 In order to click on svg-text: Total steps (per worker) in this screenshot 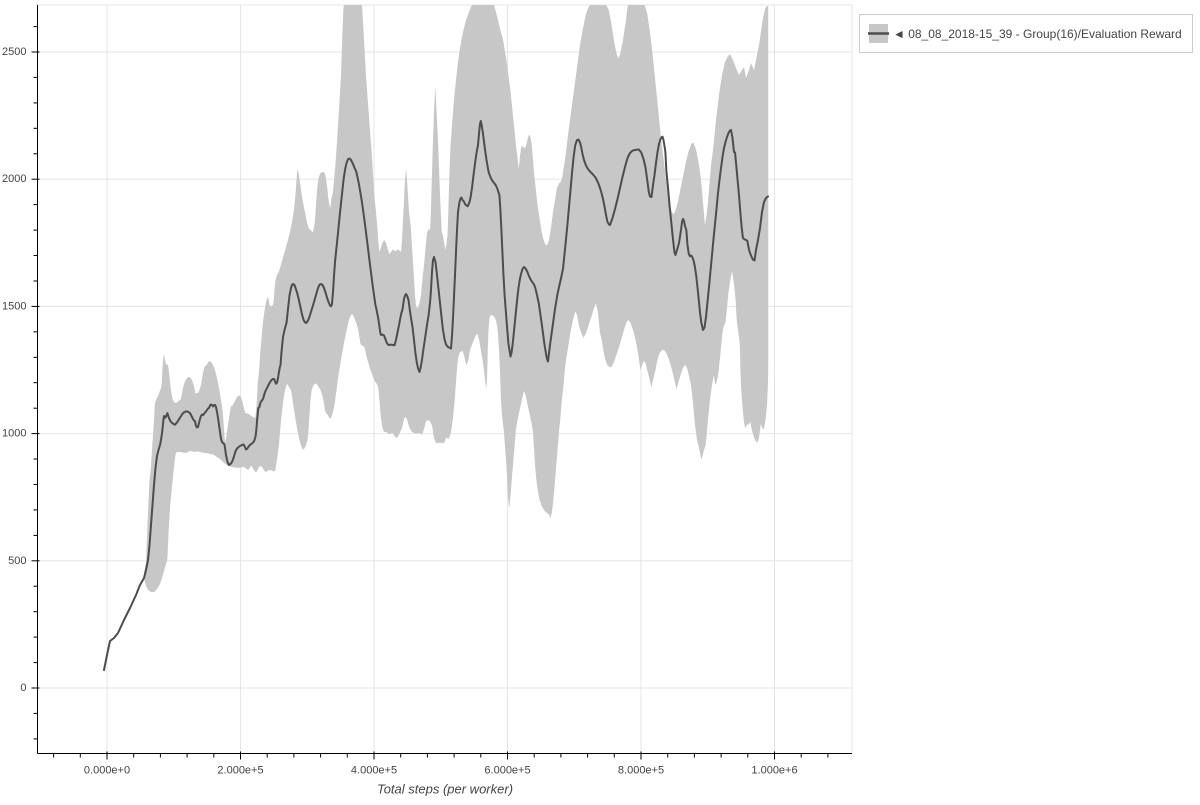, I will do `click(445, 789)`.